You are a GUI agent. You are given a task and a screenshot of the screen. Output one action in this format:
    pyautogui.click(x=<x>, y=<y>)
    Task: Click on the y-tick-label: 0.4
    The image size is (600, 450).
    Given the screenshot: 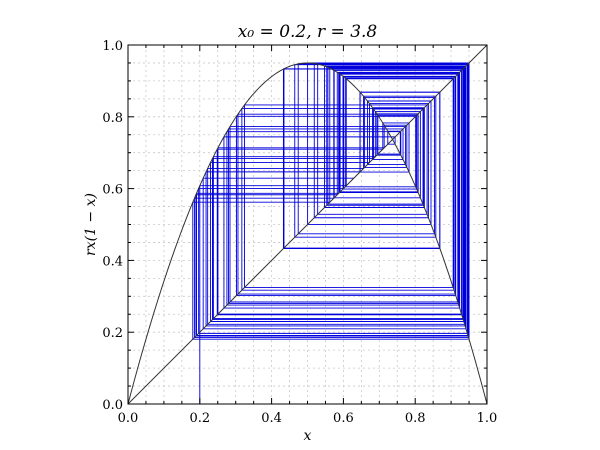 What is the action you would take?
    pyautogui.click(x=112, y=261)
    